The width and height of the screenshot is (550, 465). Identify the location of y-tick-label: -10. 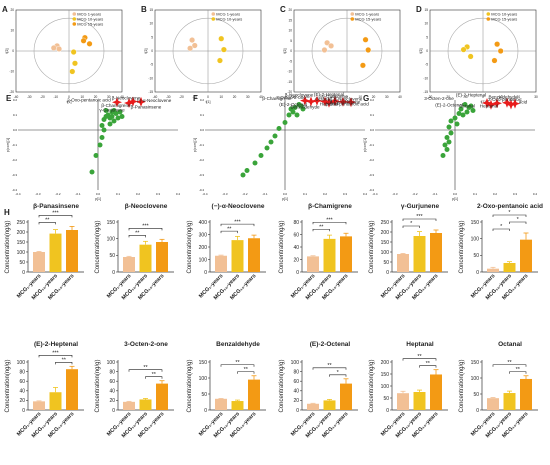
(289, 72).